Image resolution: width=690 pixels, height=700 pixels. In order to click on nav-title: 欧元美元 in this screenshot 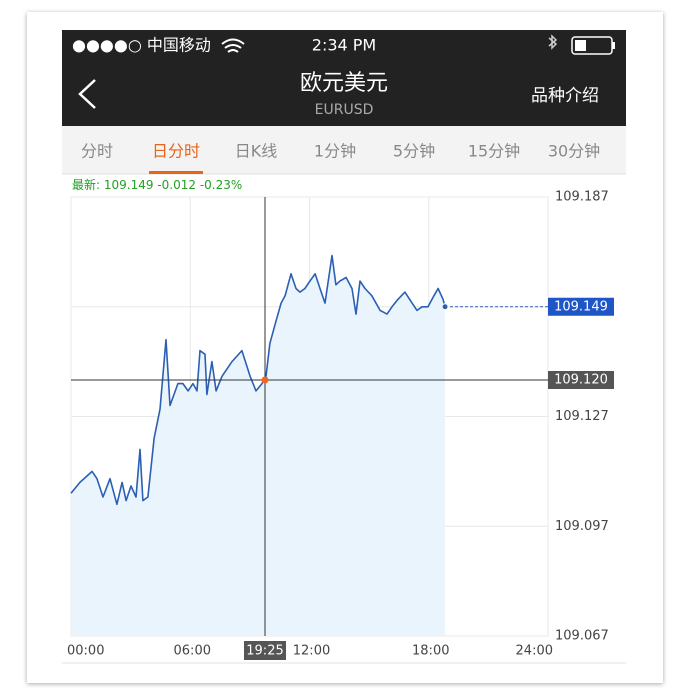, I will do `click(344, 83)`.